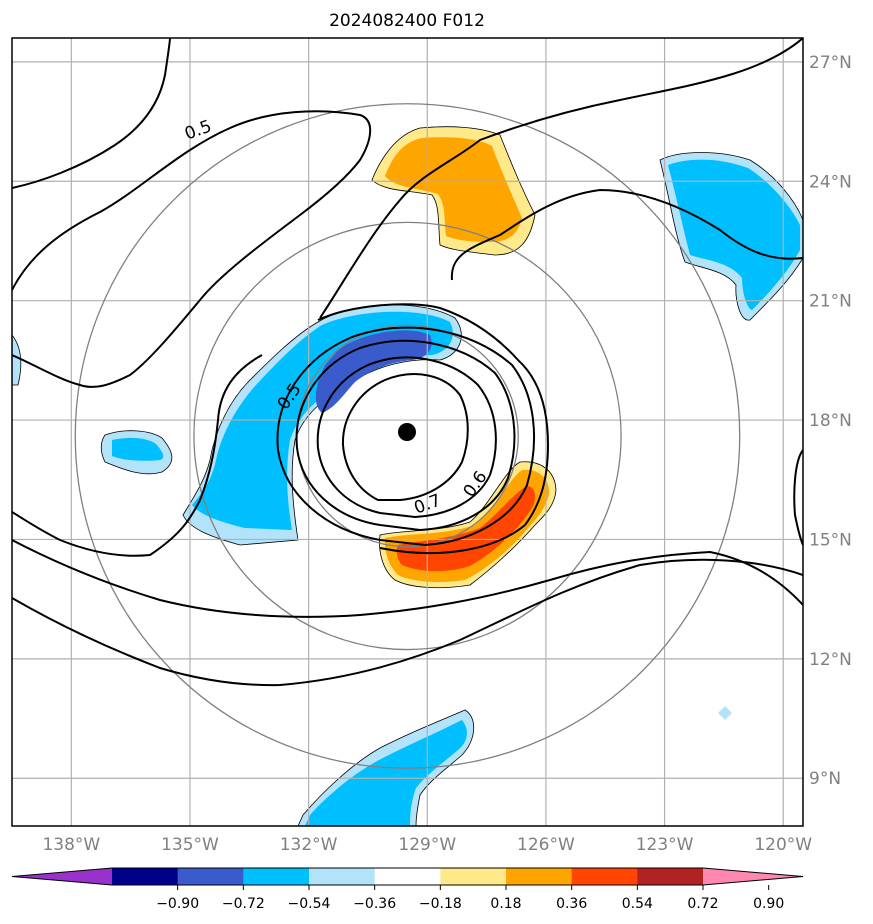  I want to click on colorbar-tick-label: −0.72, so click(243, 904).